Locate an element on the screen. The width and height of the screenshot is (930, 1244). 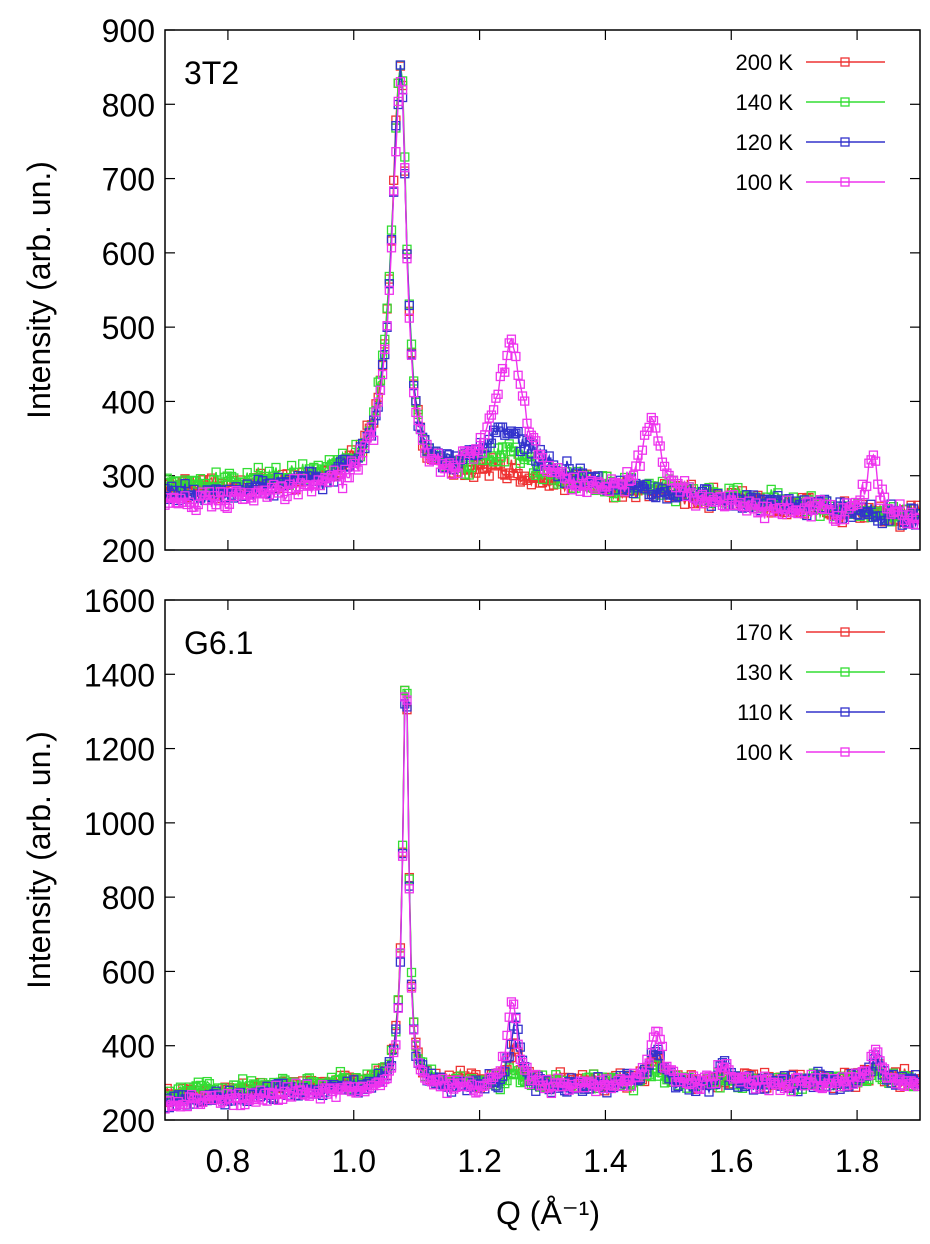
panel-3t2-legend-item: 200 K is located at coordinates (810, 62).